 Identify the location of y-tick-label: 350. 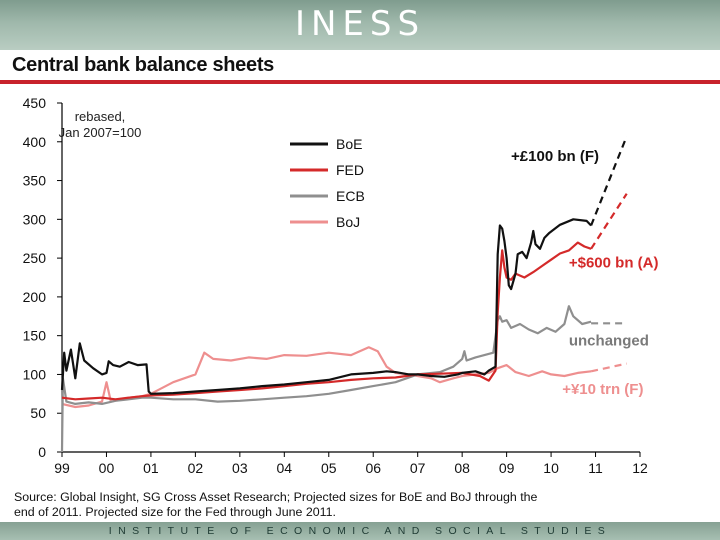
(35, 181).